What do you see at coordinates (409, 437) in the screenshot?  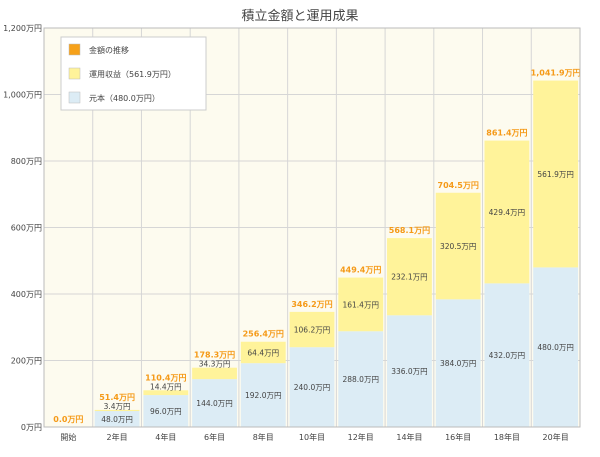 I see `x-tick-label: 14年目` at bounding box center [409, 437].